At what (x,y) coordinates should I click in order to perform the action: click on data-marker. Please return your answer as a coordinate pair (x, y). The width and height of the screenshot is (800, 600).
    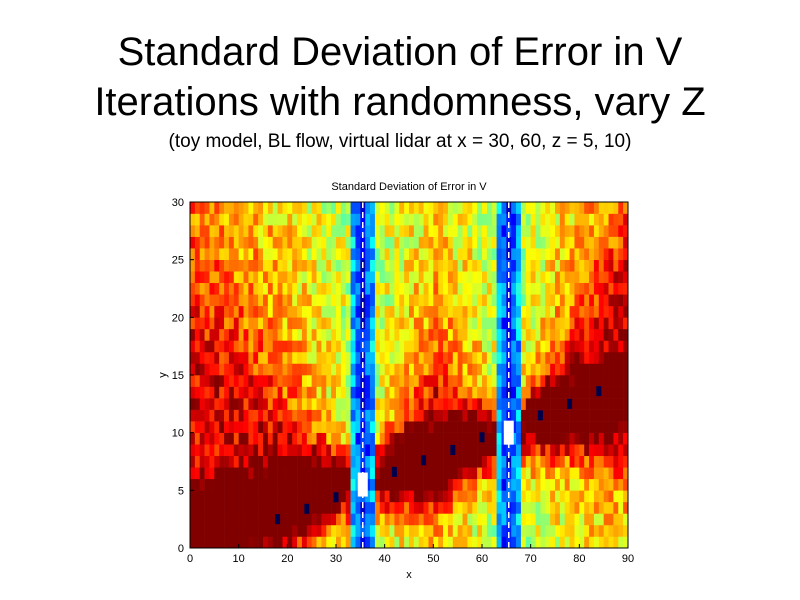
    Looking at the image, I should click on (278, 519).